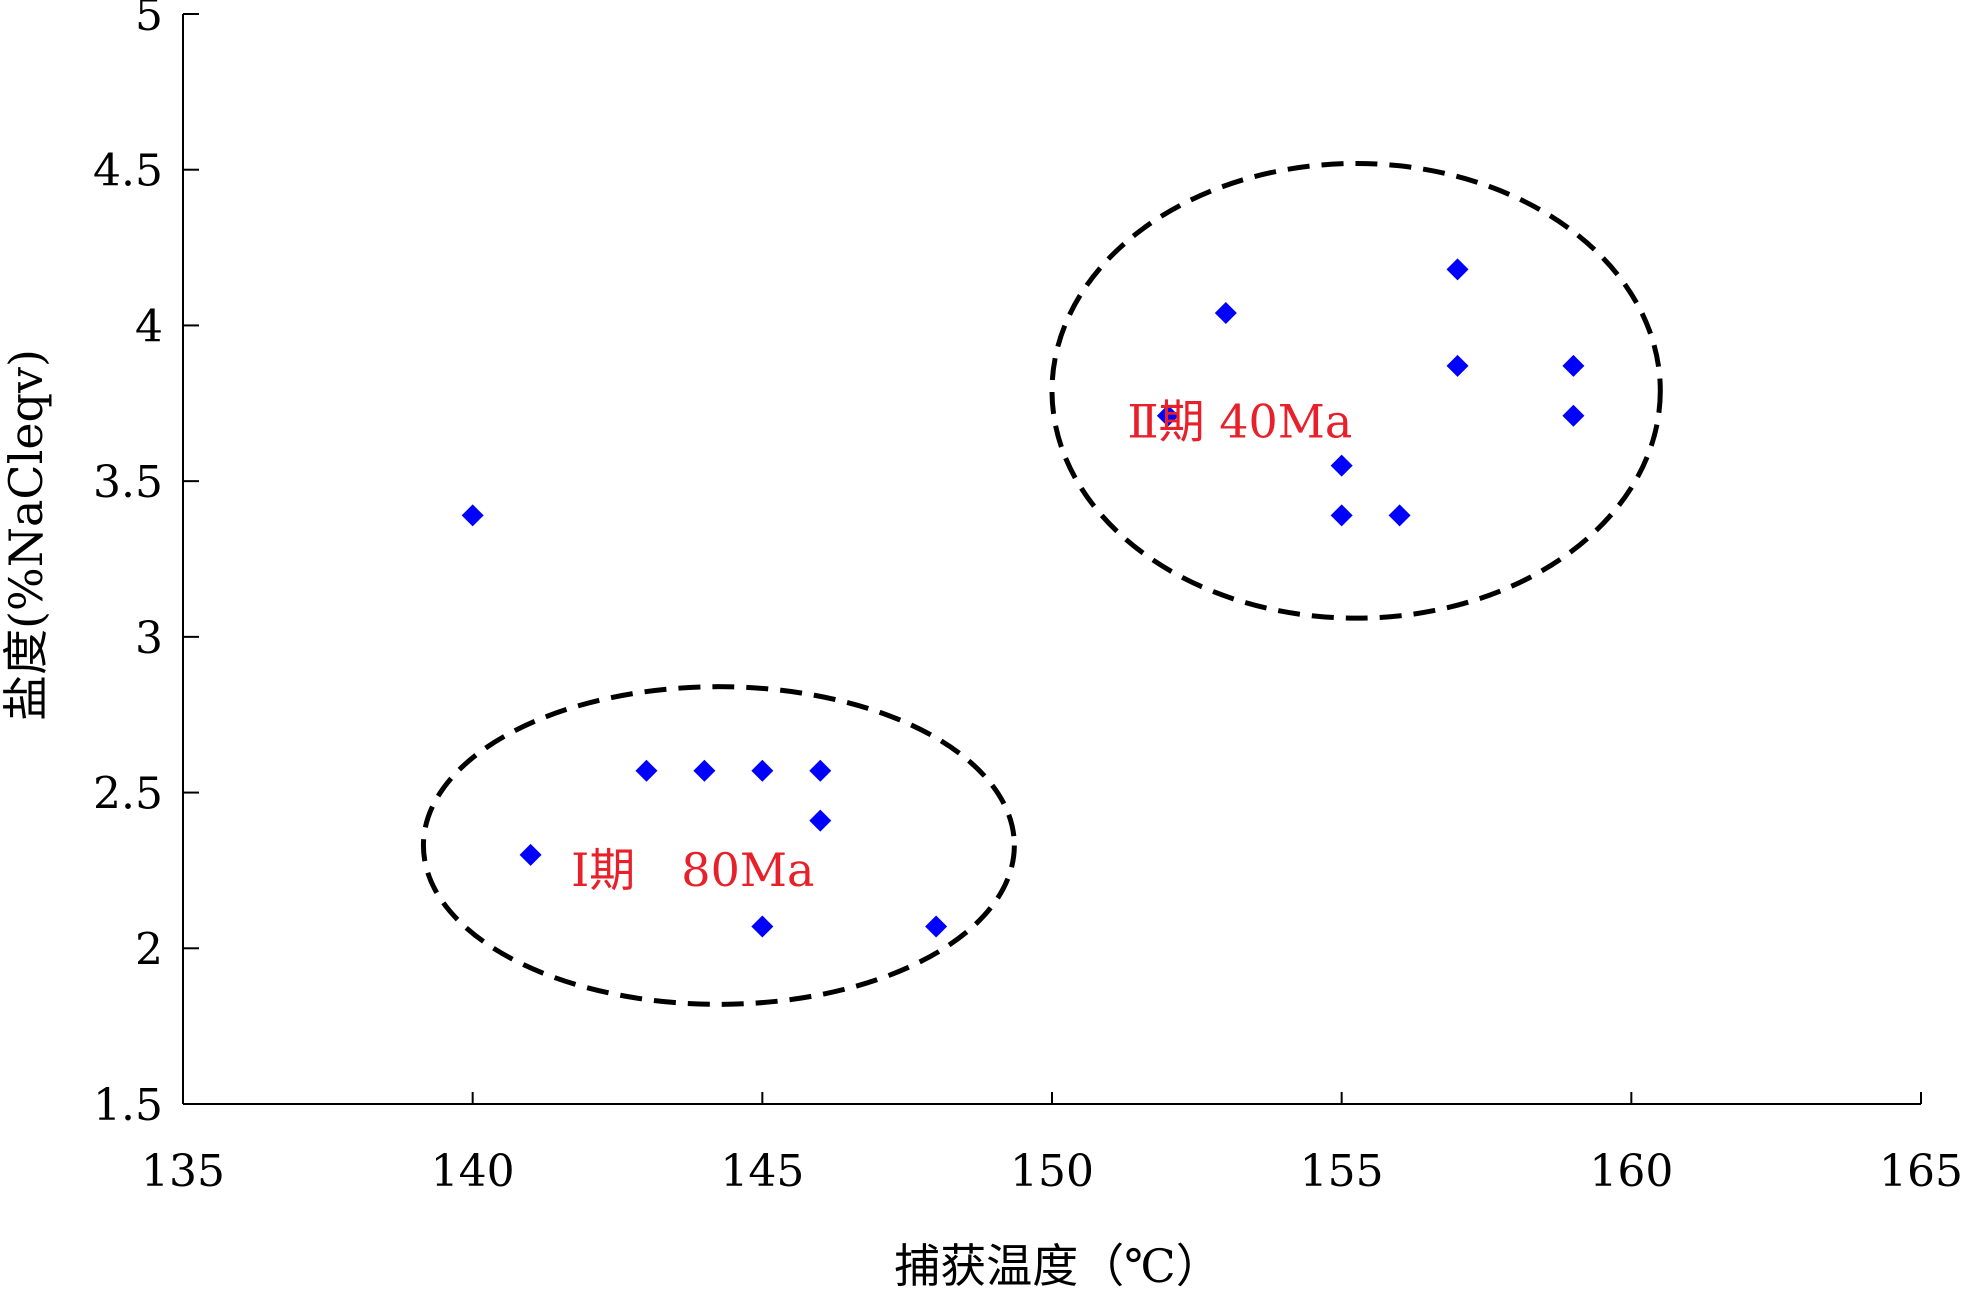 The width and height of the screenshot is (1961, 1298). Describe the element at coordinates (762, 1171) in the screenshot. I see `x-tick-label: 145` at that location.